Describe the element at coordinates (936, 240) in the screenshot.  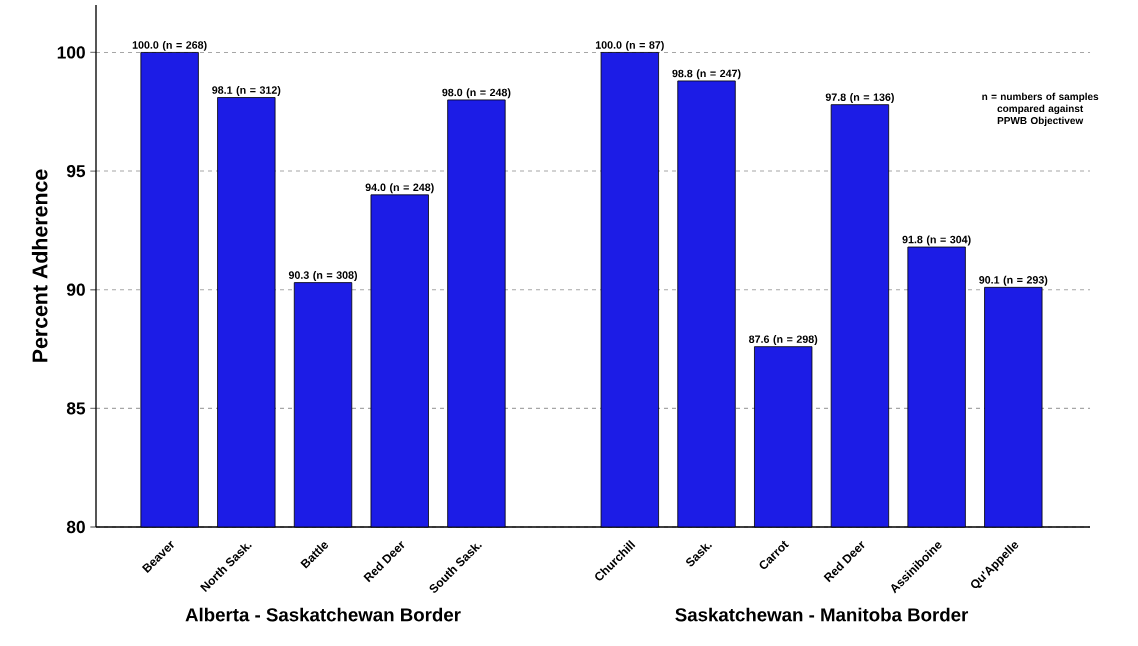
I see `data-label: 91.8 (n = 304)` at that location.